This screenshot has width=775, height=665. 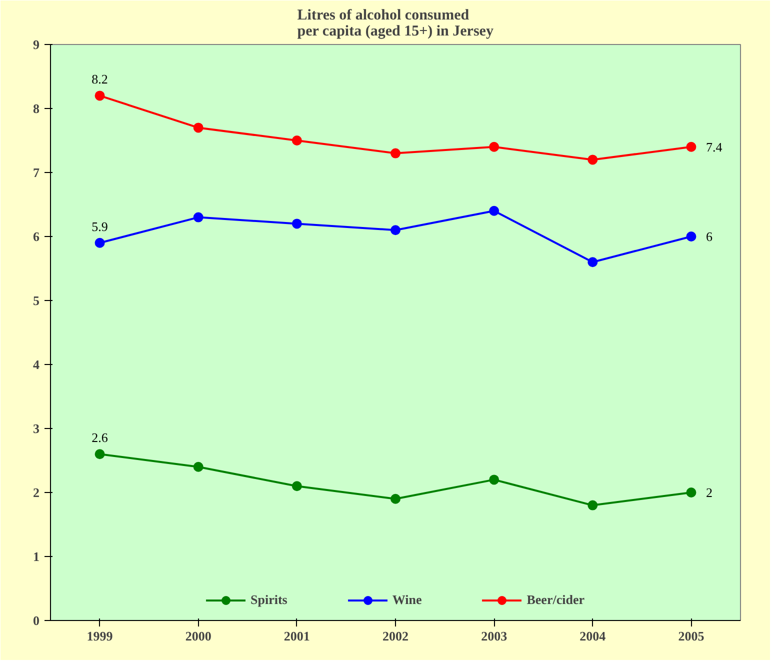 I want to click on legend-label: Wine, so click(x=407, y=600).